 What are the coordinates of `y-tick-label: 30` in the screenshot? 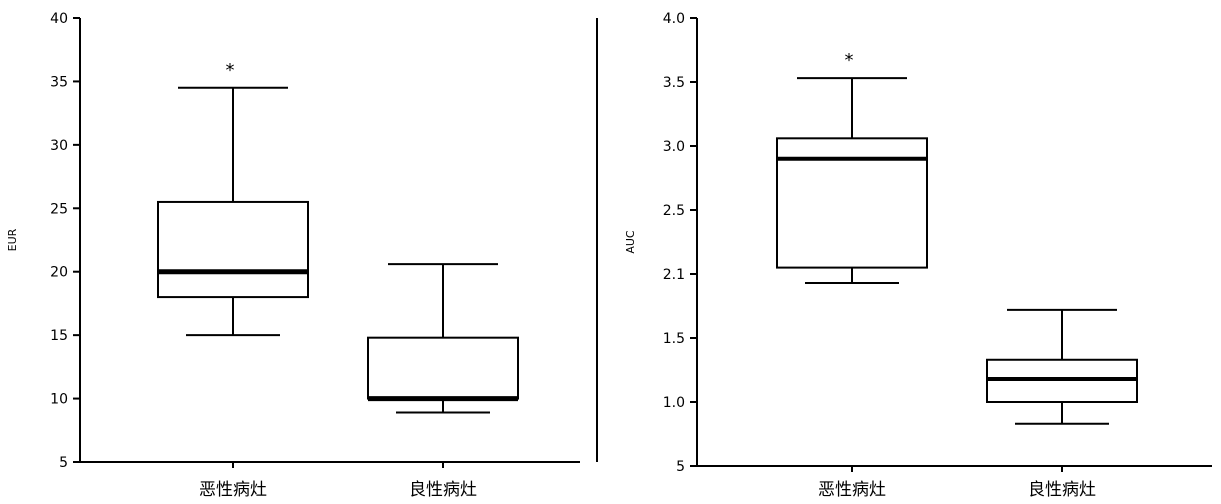 It's located at (59, 146).